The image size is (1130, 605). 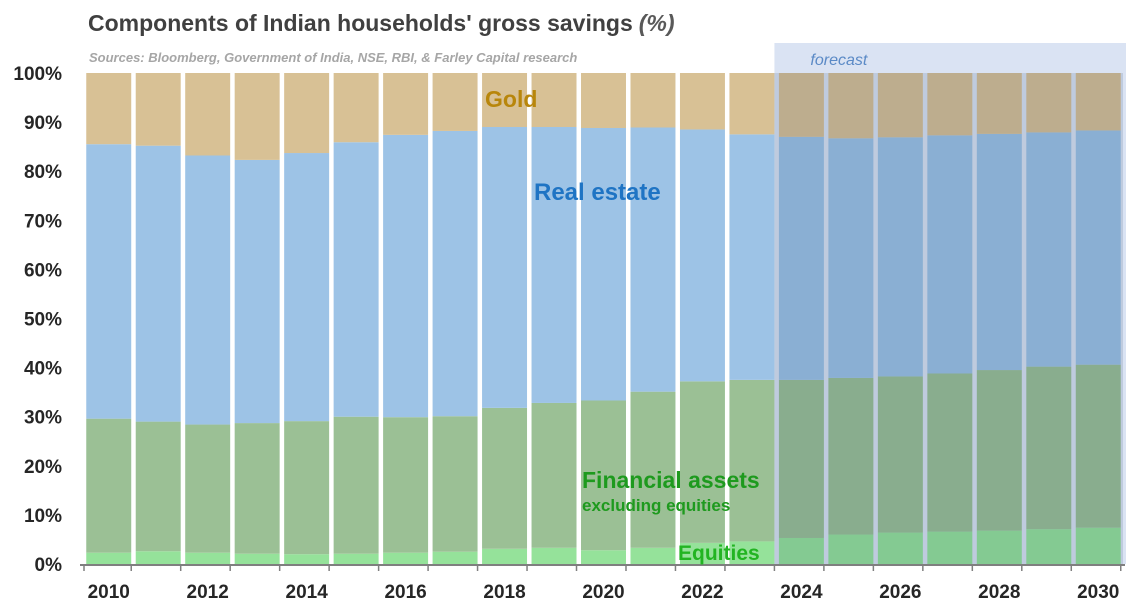 What do you see at coordinates (999, 103) in the screenshot?
I see `bar-gold-2028` at bounding box center [999, 103].